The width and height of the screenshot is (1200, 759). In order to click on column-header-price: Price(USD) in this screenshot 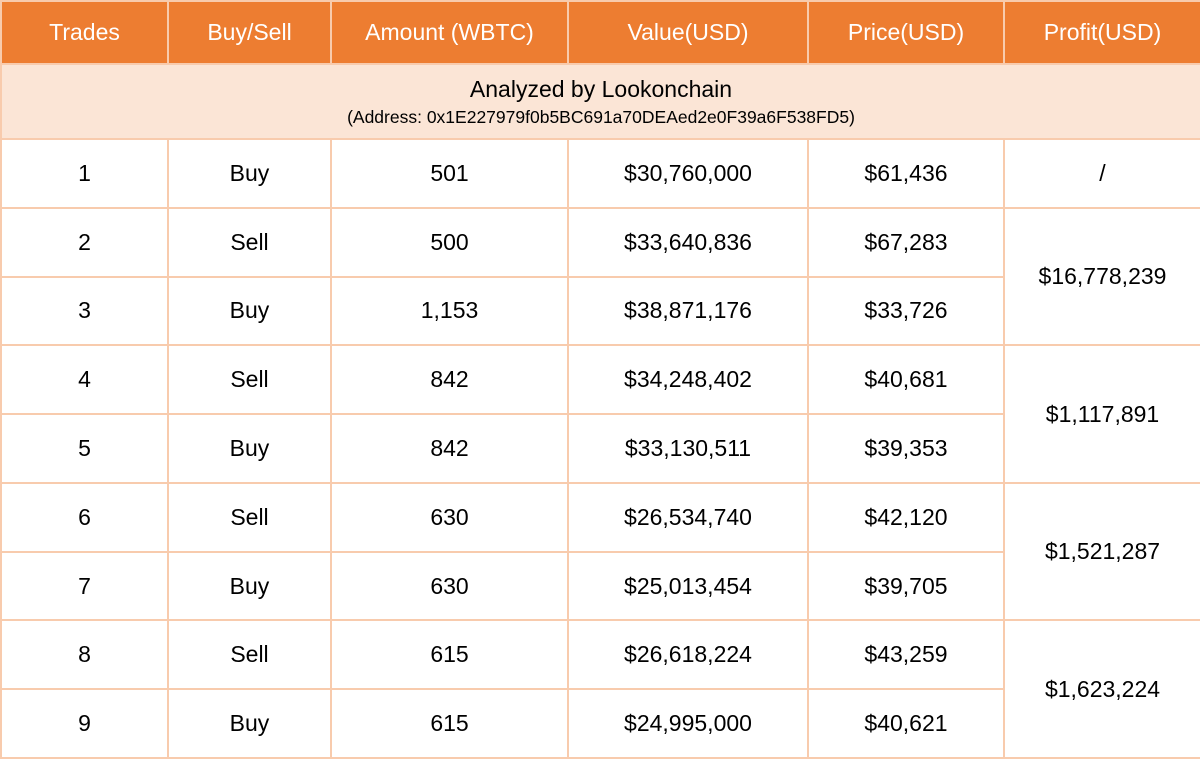, I will do `click(906, 32)`.